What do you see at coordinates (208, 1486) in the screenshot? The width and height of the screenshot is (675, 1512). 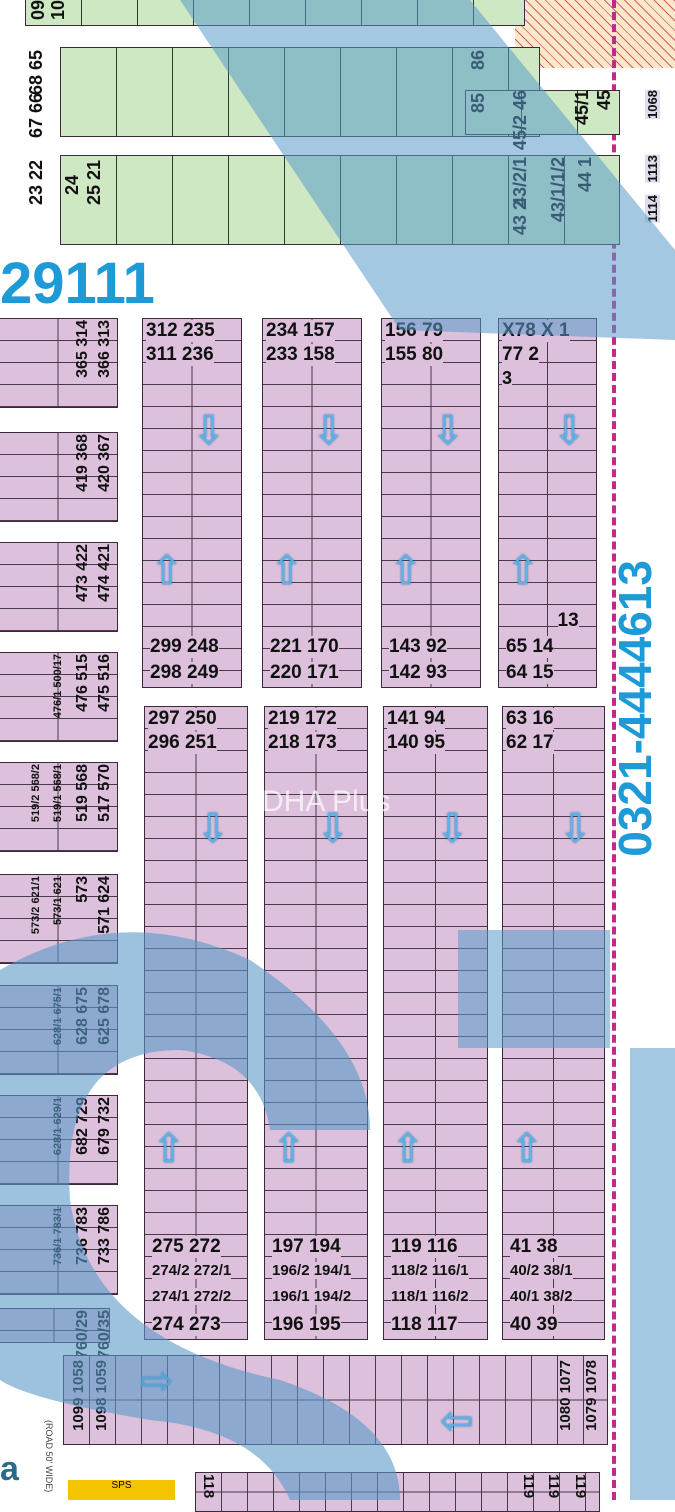 I see `plot-number: 118` at bounding box center [208, 1486].